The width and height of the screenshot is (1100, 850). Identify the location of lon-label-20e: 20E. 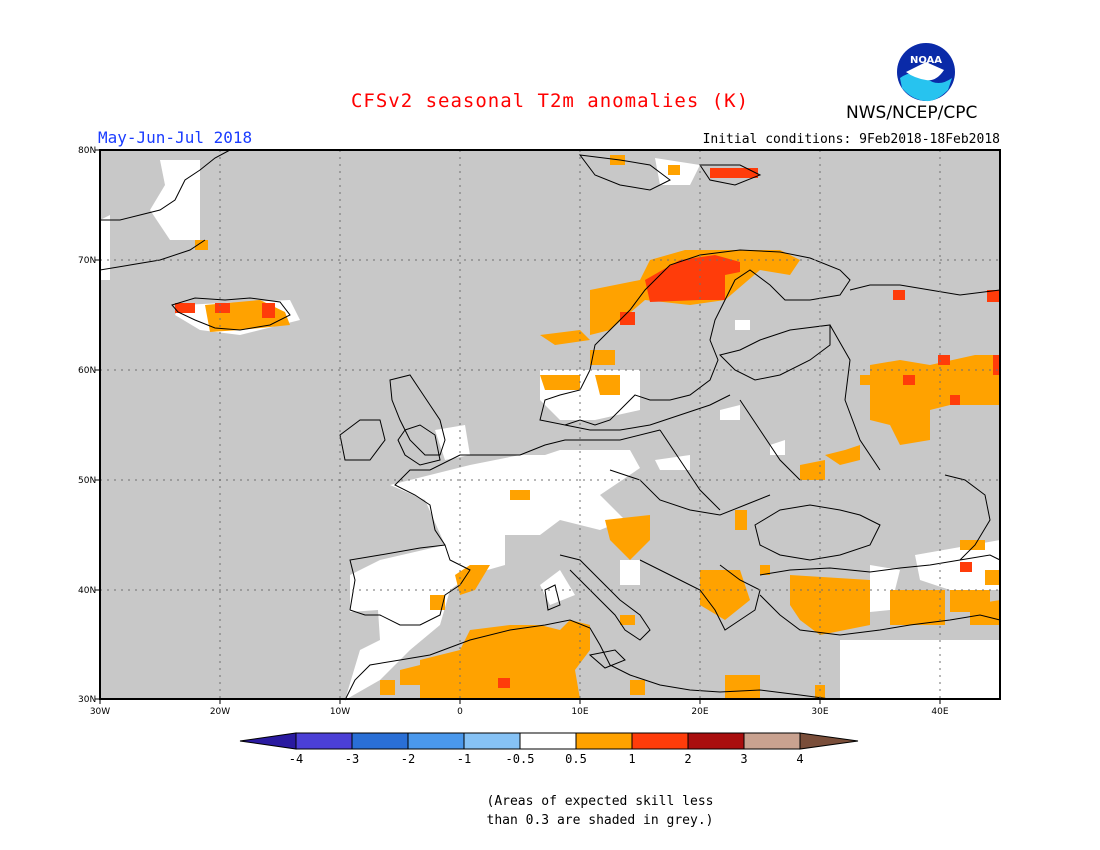
(699, 712).